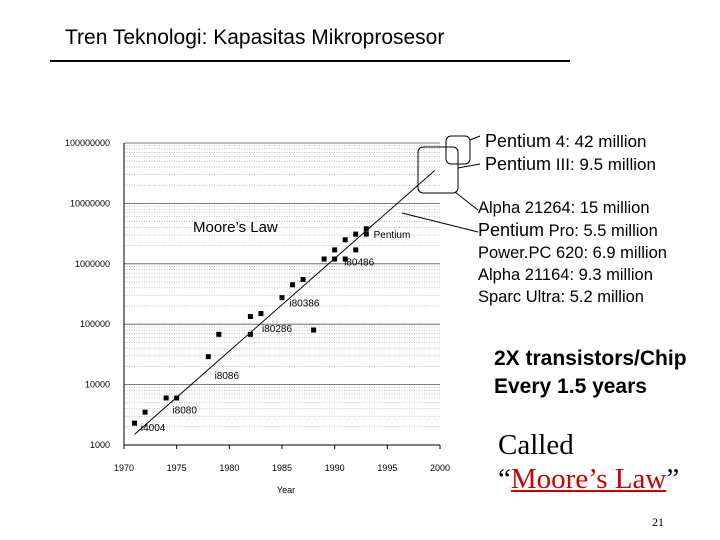 The width and height of the screenshot is (720, 540). I want to click on open-quote: “, so click(504, 479).